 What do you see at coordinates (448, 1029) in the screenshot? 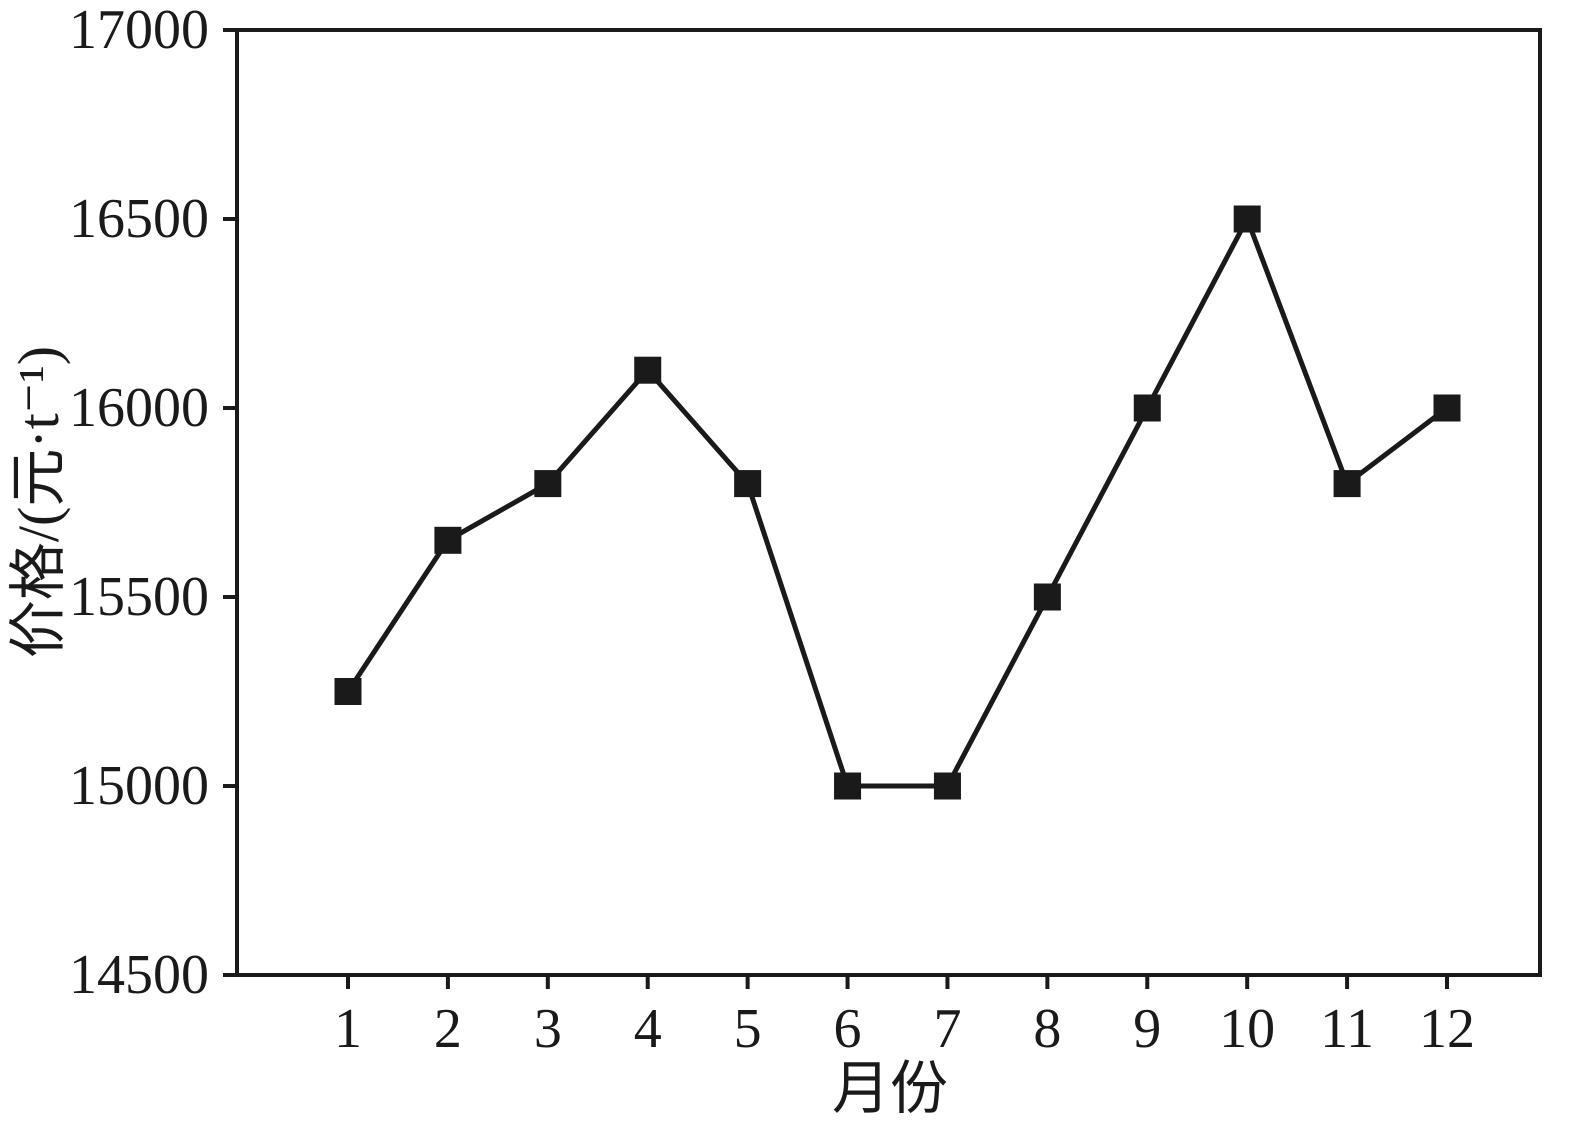
I see `x-tick-label: 2` at bounding box center [448, 1029].